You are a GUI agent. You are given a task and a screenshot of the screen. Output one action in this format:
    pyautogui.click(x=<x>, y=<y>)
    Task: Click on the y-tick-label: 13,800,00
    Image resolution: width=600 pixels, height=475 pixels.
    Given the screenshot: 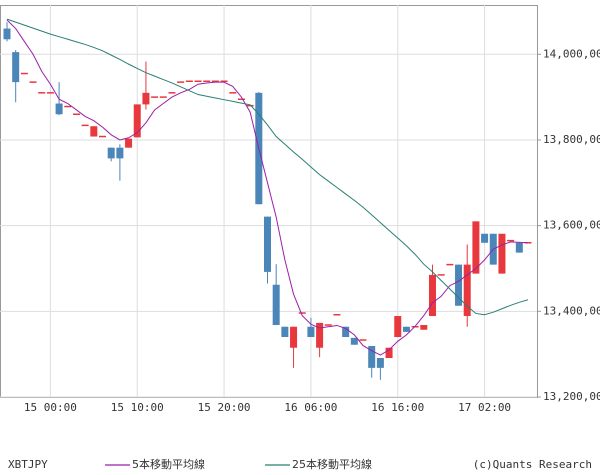 What is the action you would take?
    pyautogui.click(x=571, y=139)
    